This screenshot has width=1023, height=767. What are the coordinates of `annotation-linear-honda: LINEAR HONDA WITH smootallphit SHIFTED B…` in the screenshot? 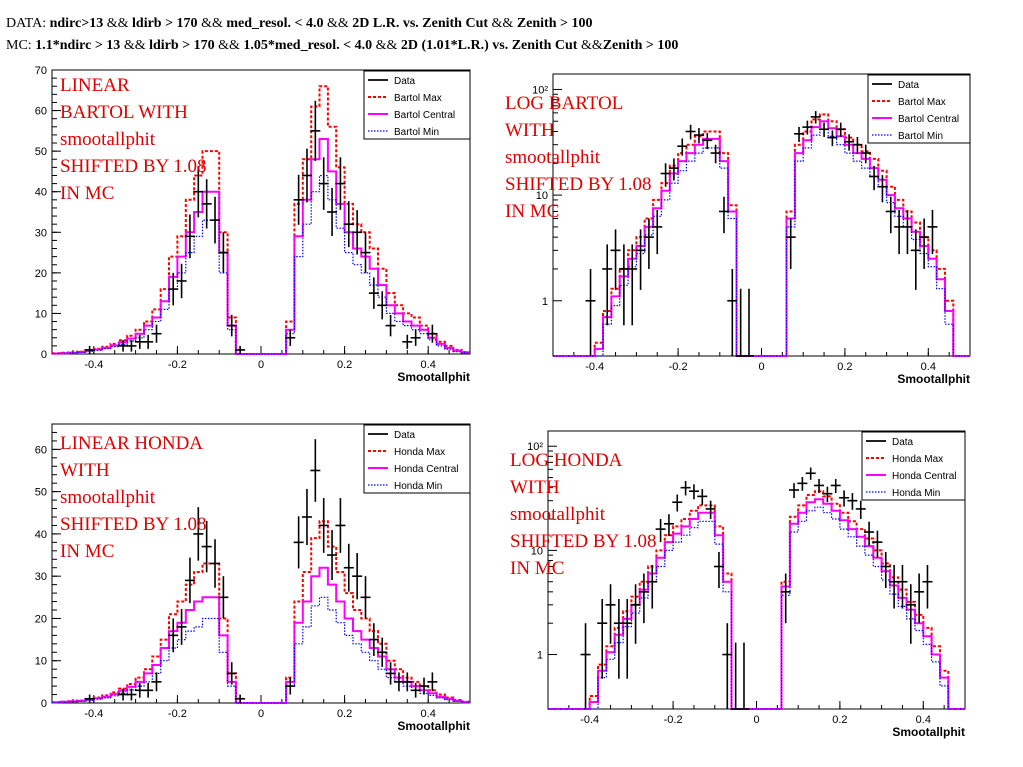 It's located at (133, 497).